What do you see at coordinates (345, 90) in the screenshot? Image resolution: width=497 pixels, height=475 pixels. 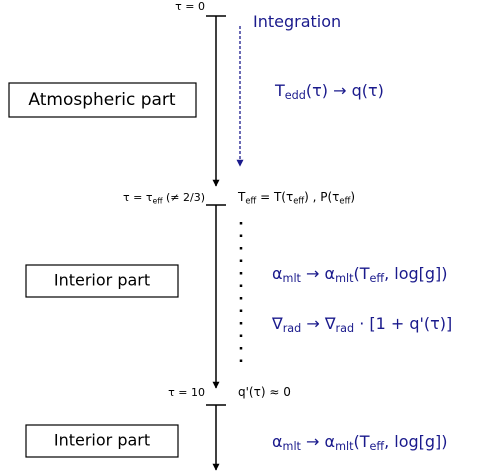 I see `text: (τ) → q(τ)` at bounding box center [345, 90].